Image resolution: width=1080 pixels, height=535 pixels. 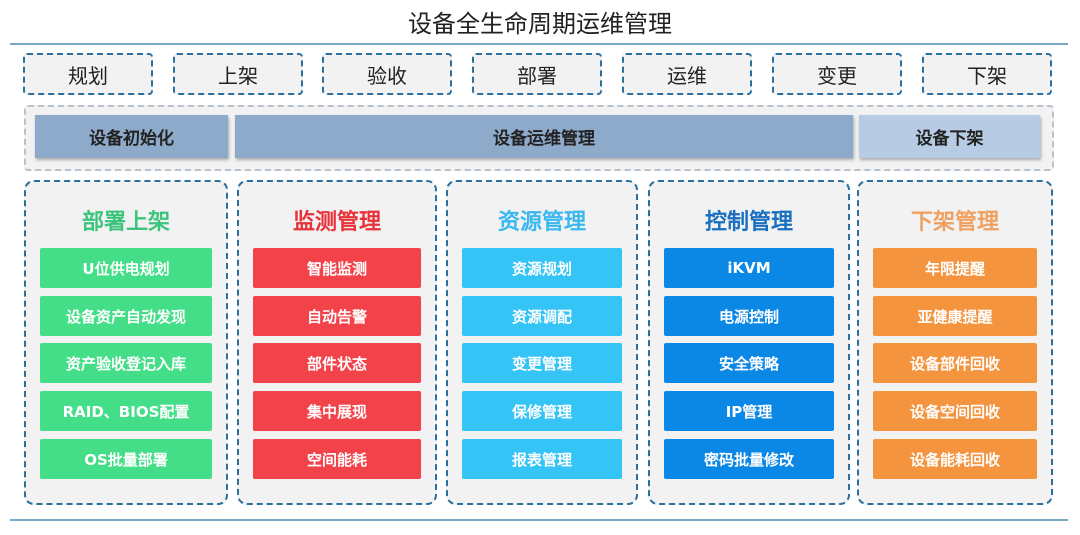 What do you see at coordinates (749, 342) in the screenshot?
I see `category-column: 控制管理 iKVM 电源控制安全策略 IP管理密码批量修改` at bounding box center [749, 342].